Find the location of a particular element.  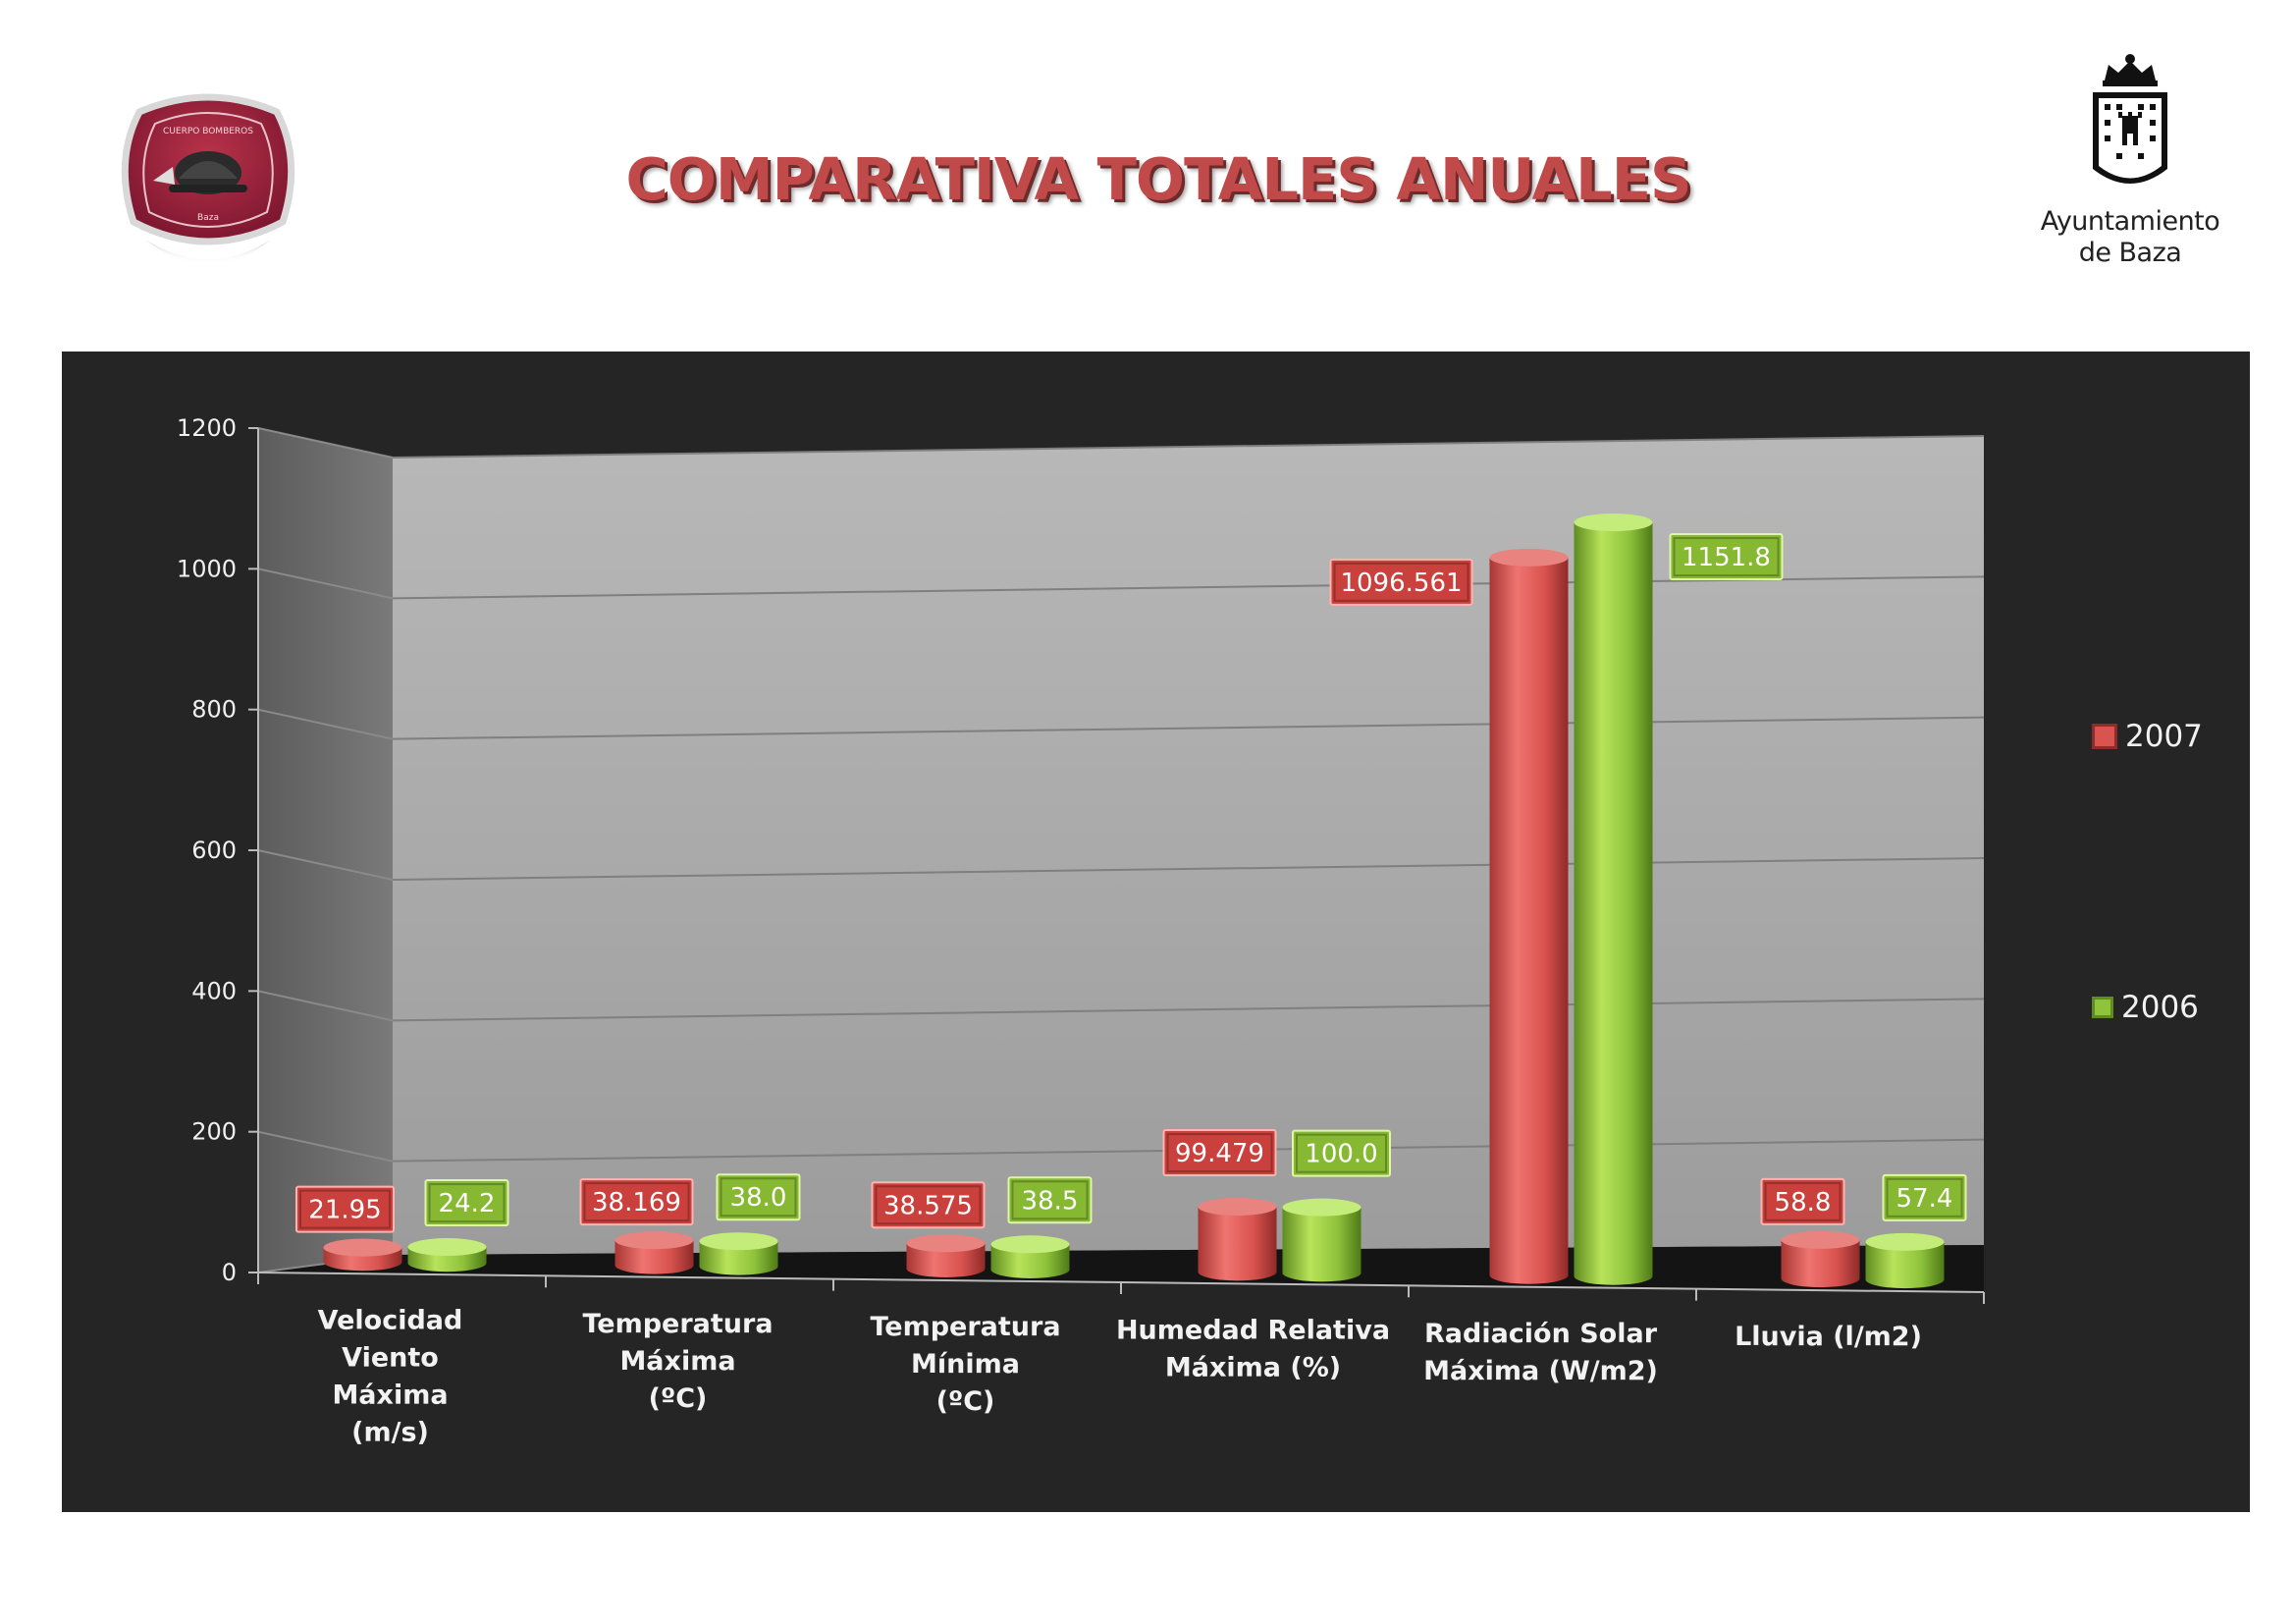

data-label-2006-2: 38.5 is located at coordinates (1051, 1201).